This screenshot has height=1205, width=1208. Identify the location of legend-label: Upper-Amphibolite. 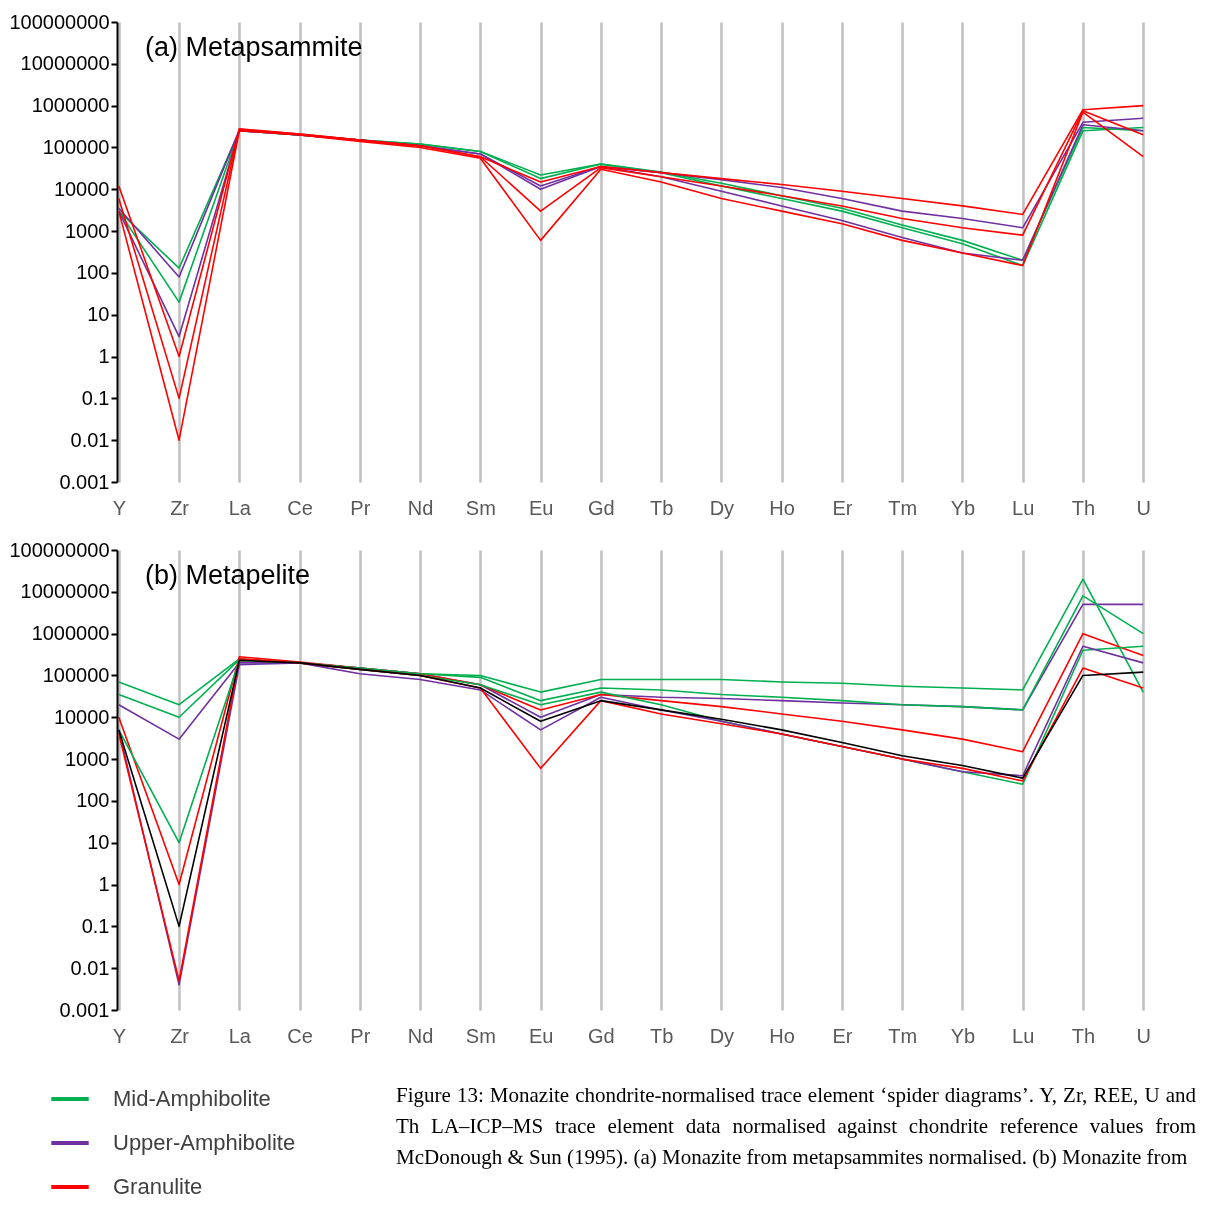
(204, 1142).